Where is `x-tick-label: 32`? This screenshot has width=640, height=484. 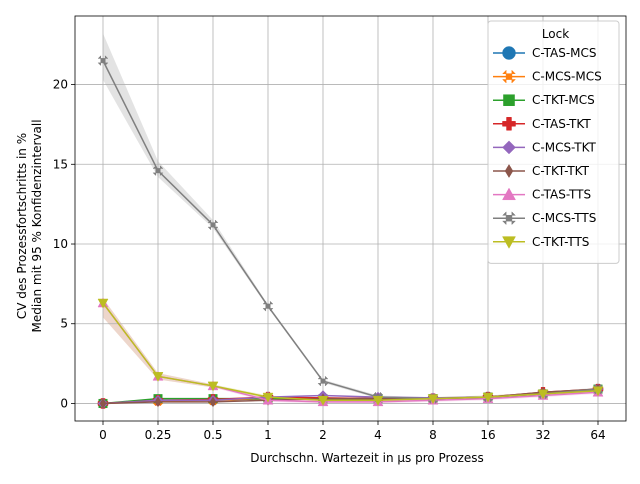 x-tick-label: 32 is located at coordinates (542, 435).